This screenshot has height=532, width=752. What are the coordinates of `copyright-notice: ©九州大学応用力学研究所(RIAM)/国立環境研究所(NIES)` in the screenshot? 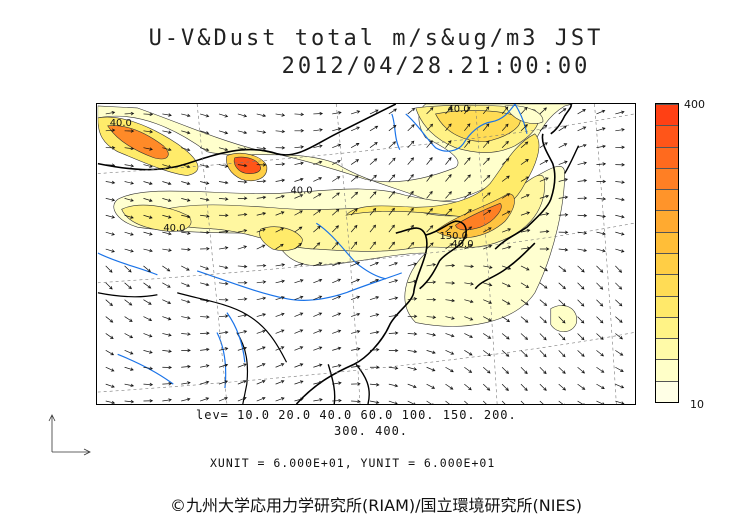 It's located at (376, 505).